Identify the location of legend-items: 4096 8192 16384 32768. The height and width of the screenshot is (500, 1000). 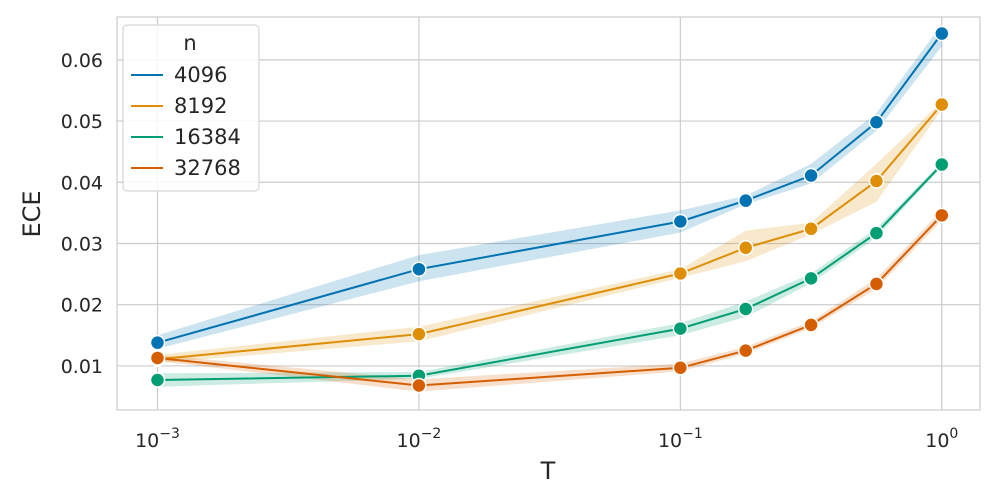
(186, 121).